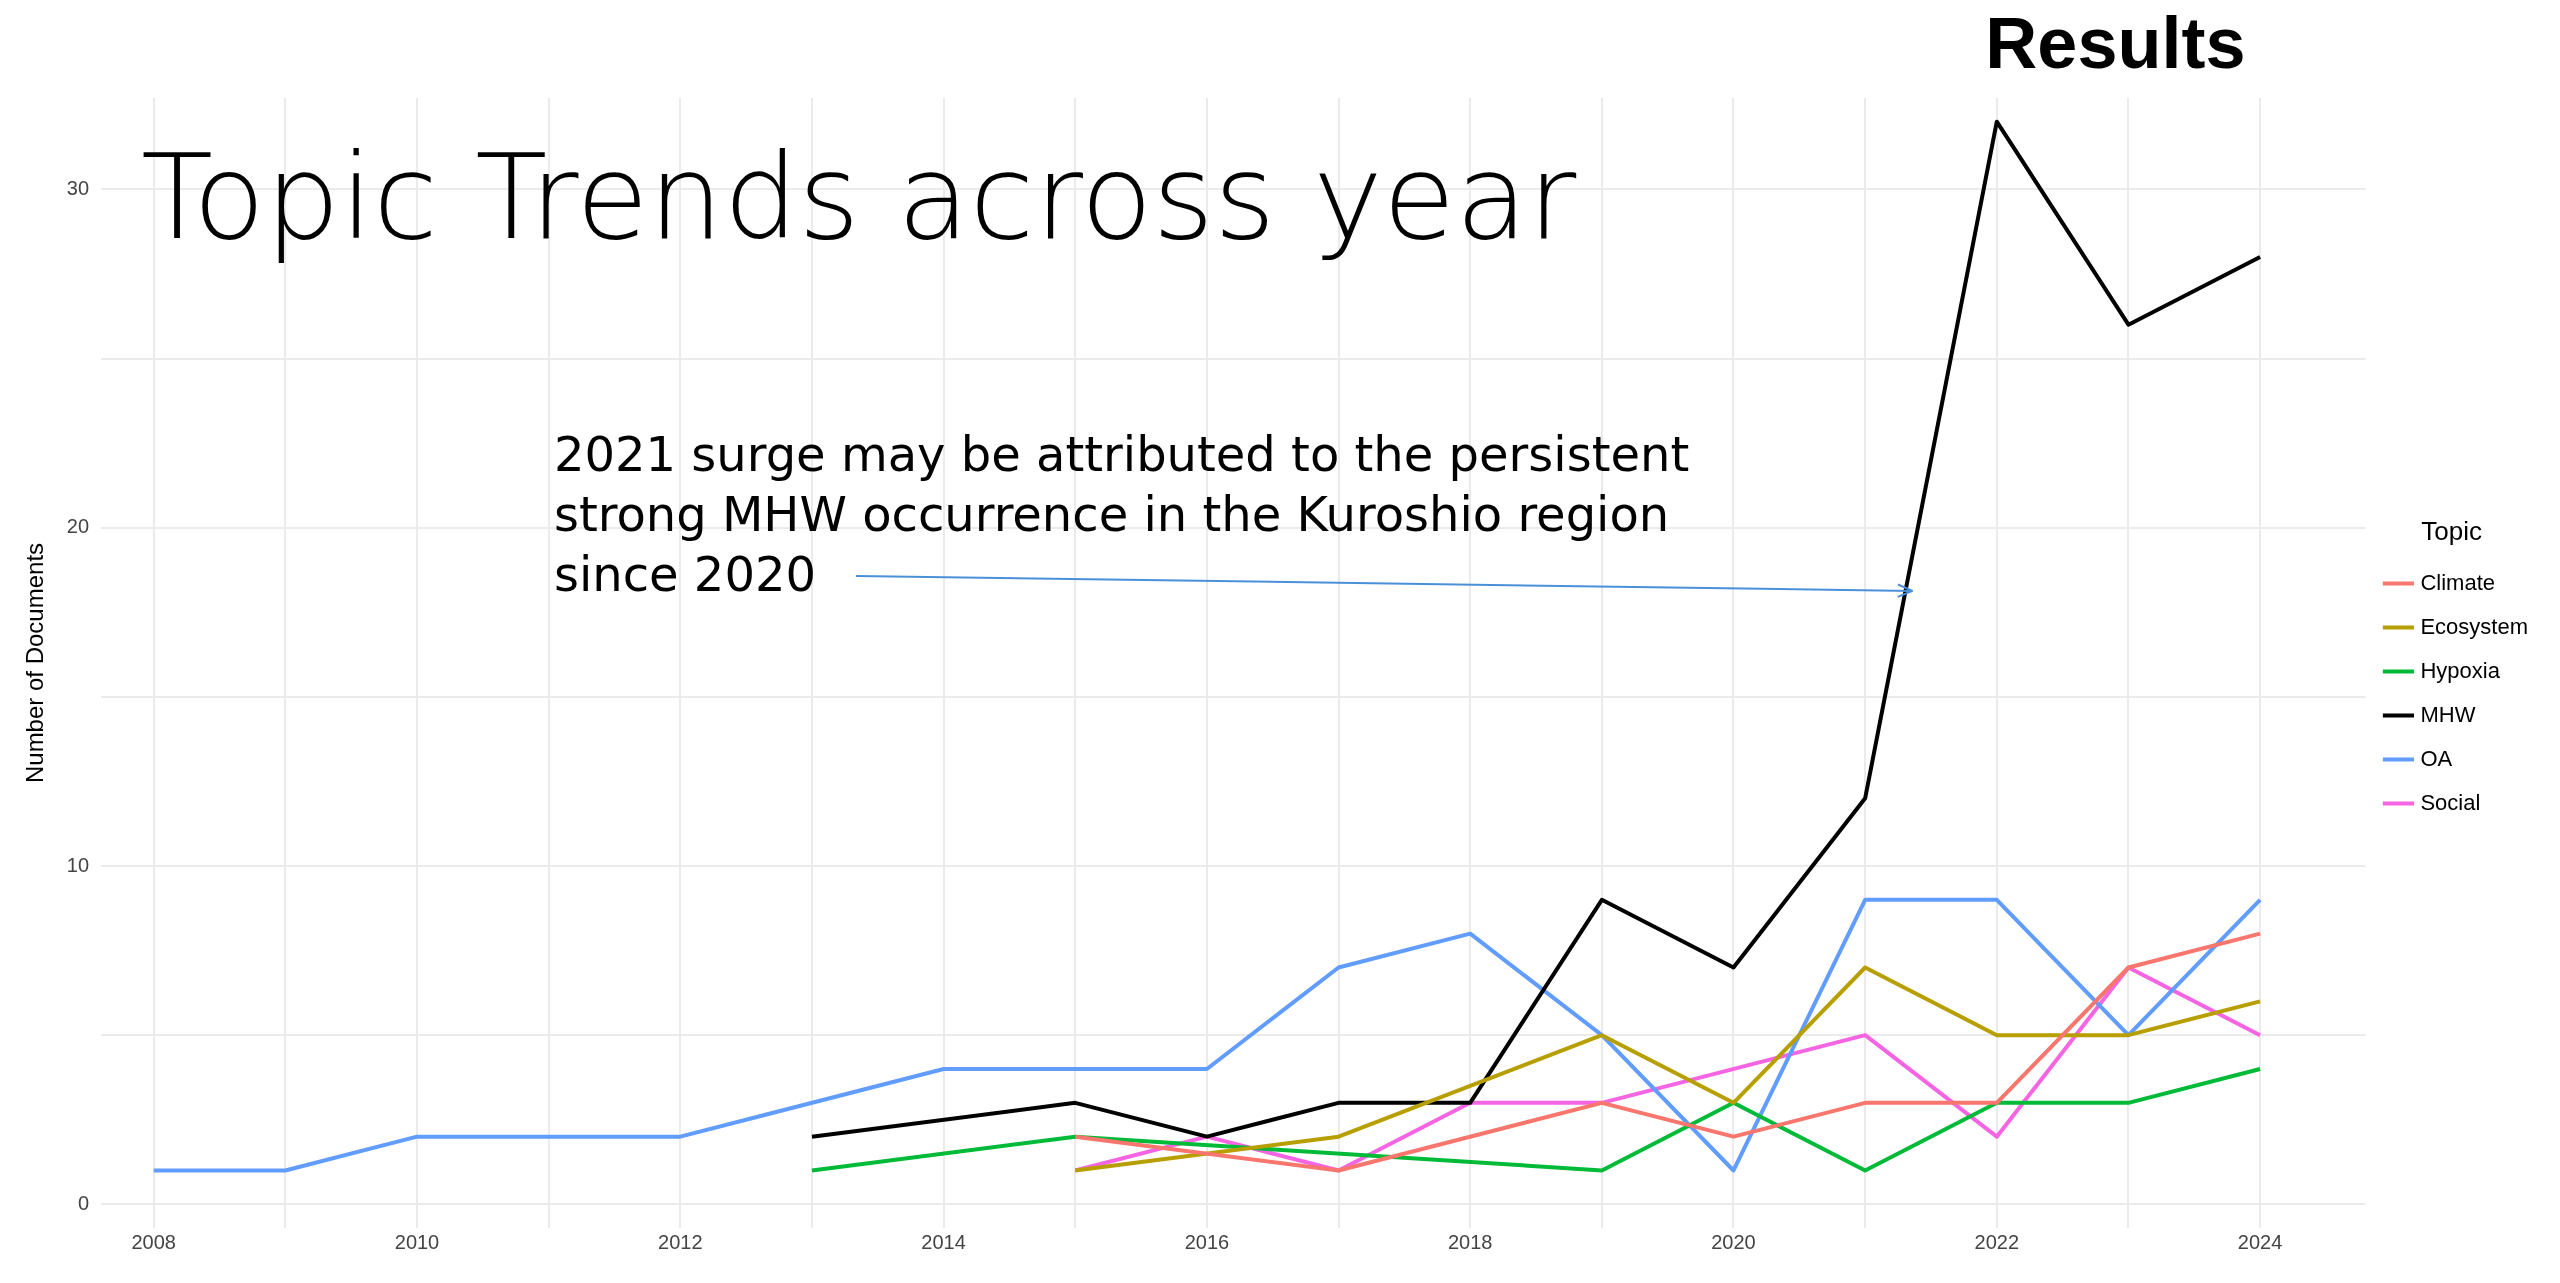 Image resolution: width=2560 pixels, height=1283 pixels. Describe the element at coordinates (78, 864) in the screenshot. I see `y-tick-label: 10` at that location.